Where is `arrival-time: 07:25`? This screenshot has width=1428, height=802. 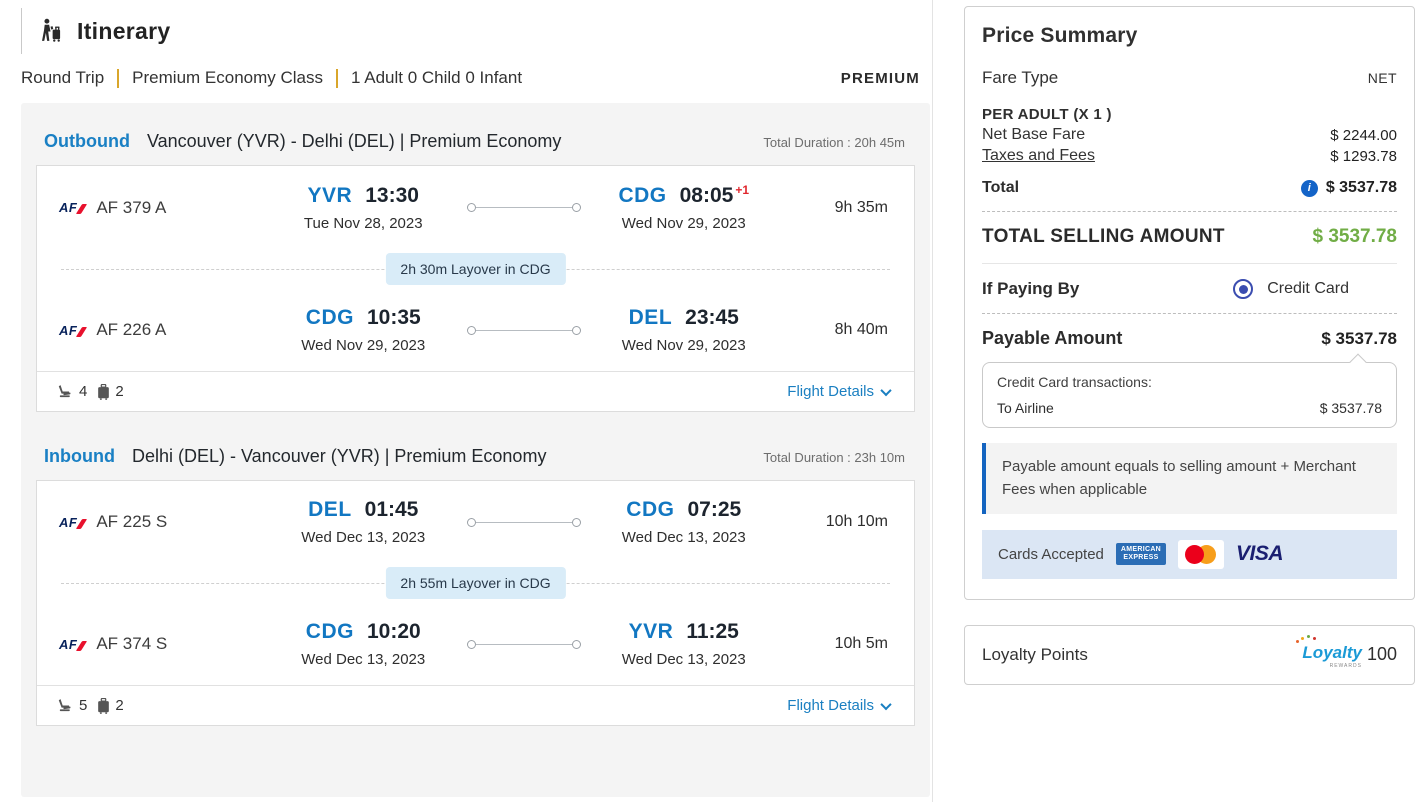 arrival-time: 07:25 is located at coordinates (714, 509).